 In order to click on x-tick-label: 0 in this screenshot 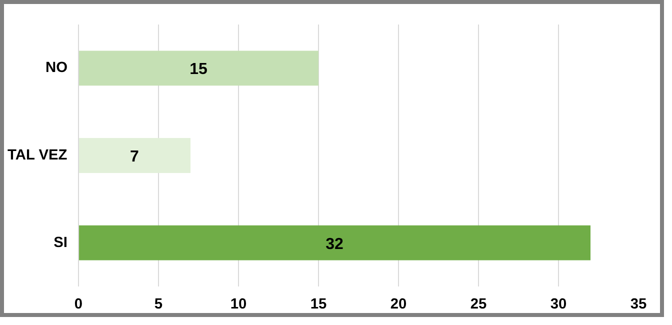, I will do `click(78, 304)`.